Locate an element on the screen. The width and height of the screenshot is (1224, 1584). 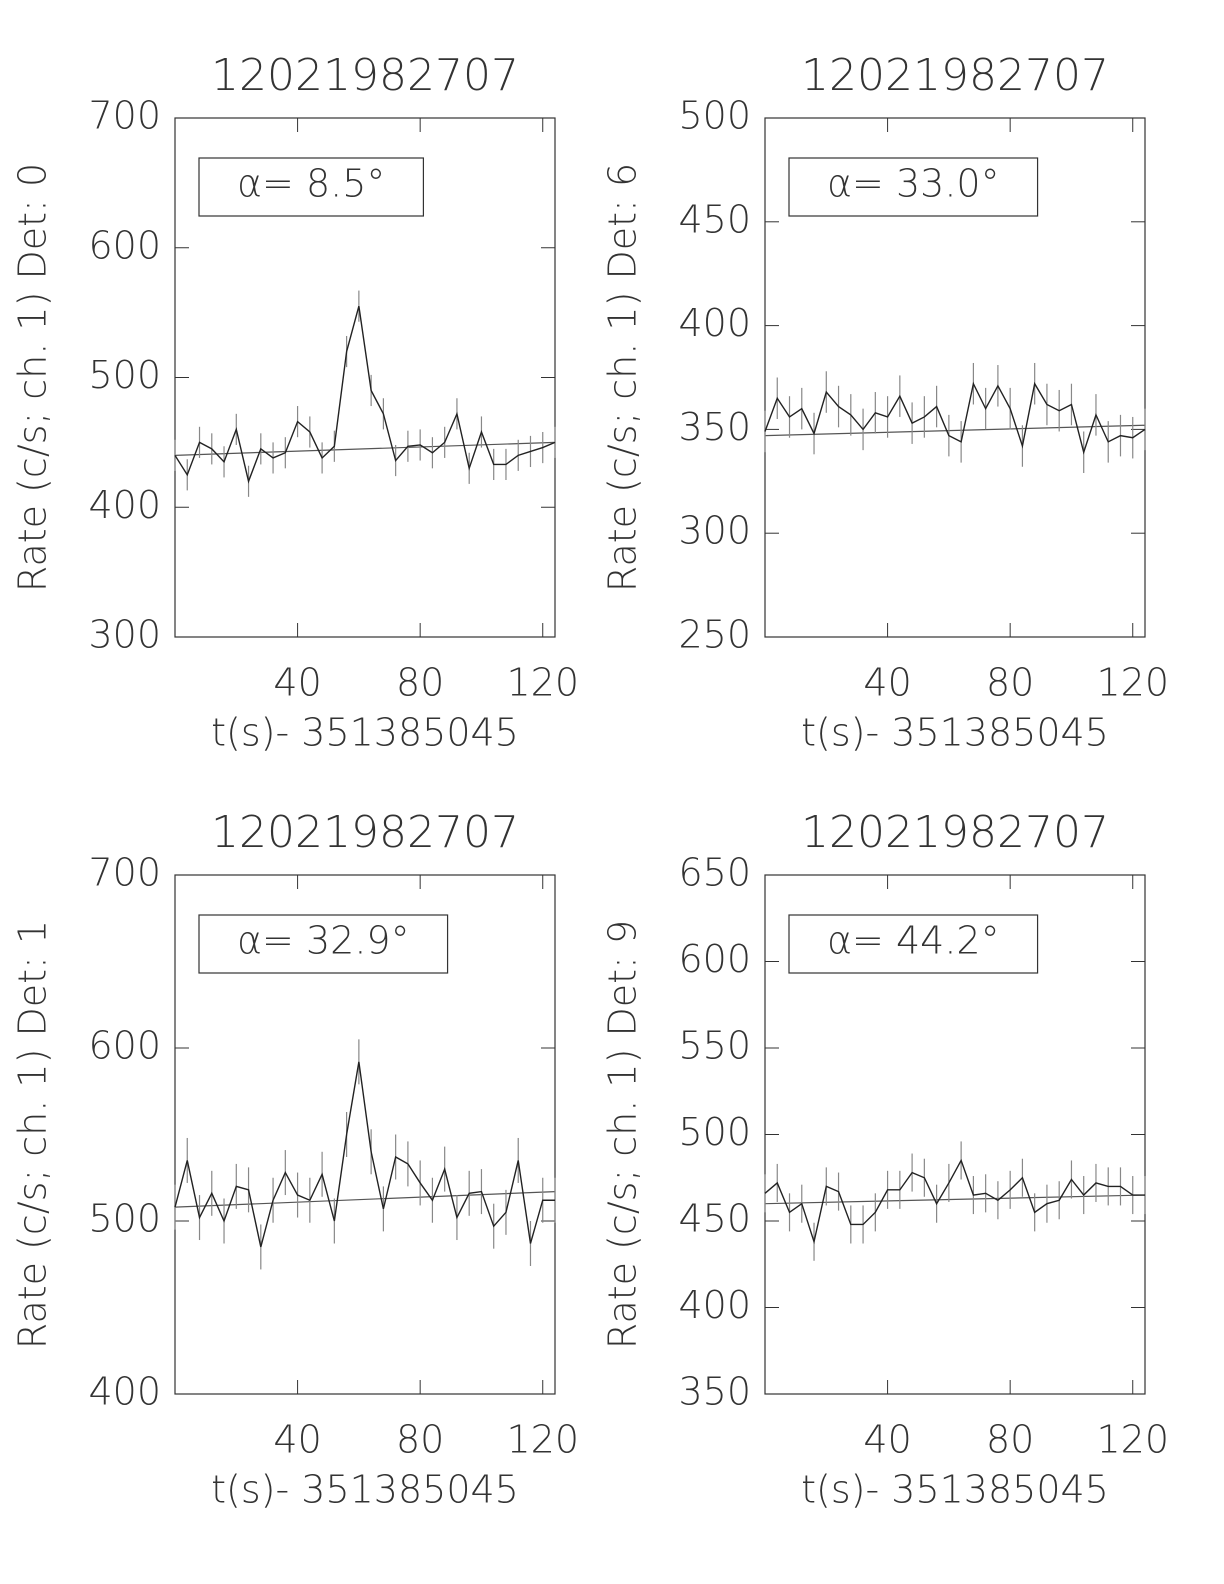
y-axis-label: Rate (c/s; ch. 1) Det: 0 is located at coordinates (33, 377).